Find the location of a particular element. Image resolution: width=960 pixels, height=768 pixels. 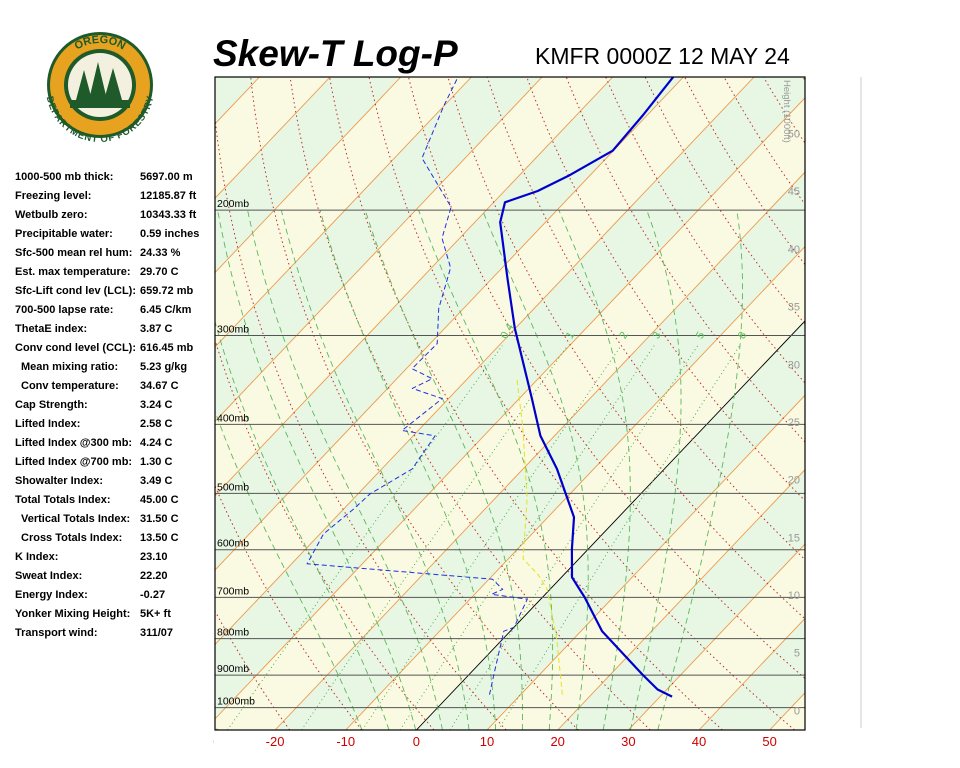

mixing-ratio-line is located at coordinates (435, 537).